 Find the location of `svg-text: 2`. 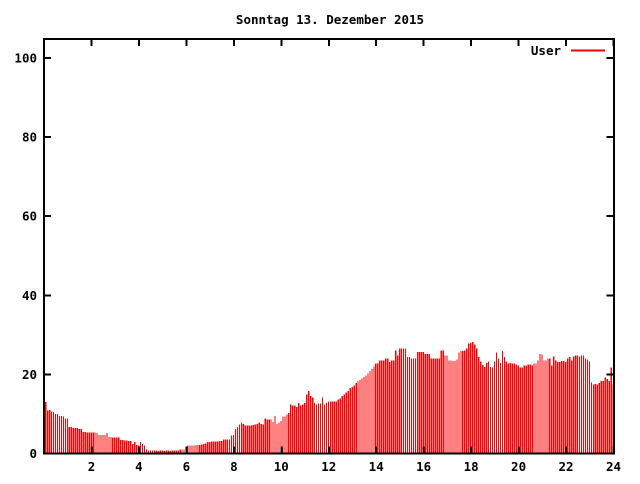

svg-text: 2 is located at coordinates (92, 466).